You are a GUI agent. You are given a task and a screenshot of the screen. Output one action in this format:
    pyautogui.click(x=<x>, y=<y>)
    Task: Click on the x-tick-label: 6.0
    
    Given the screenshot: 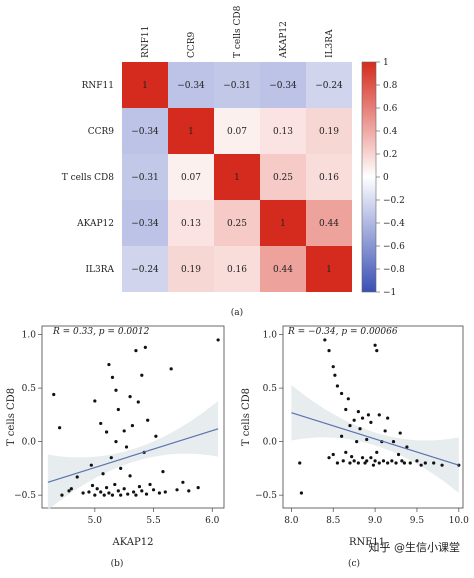 What is the action you would take?
    pyautogui.click(x=212, y=521)
    